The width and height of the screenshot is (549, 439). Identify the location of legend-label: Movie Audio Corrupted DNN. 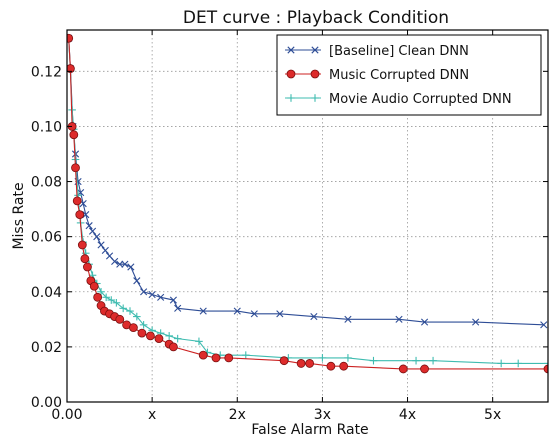
(420, 99).